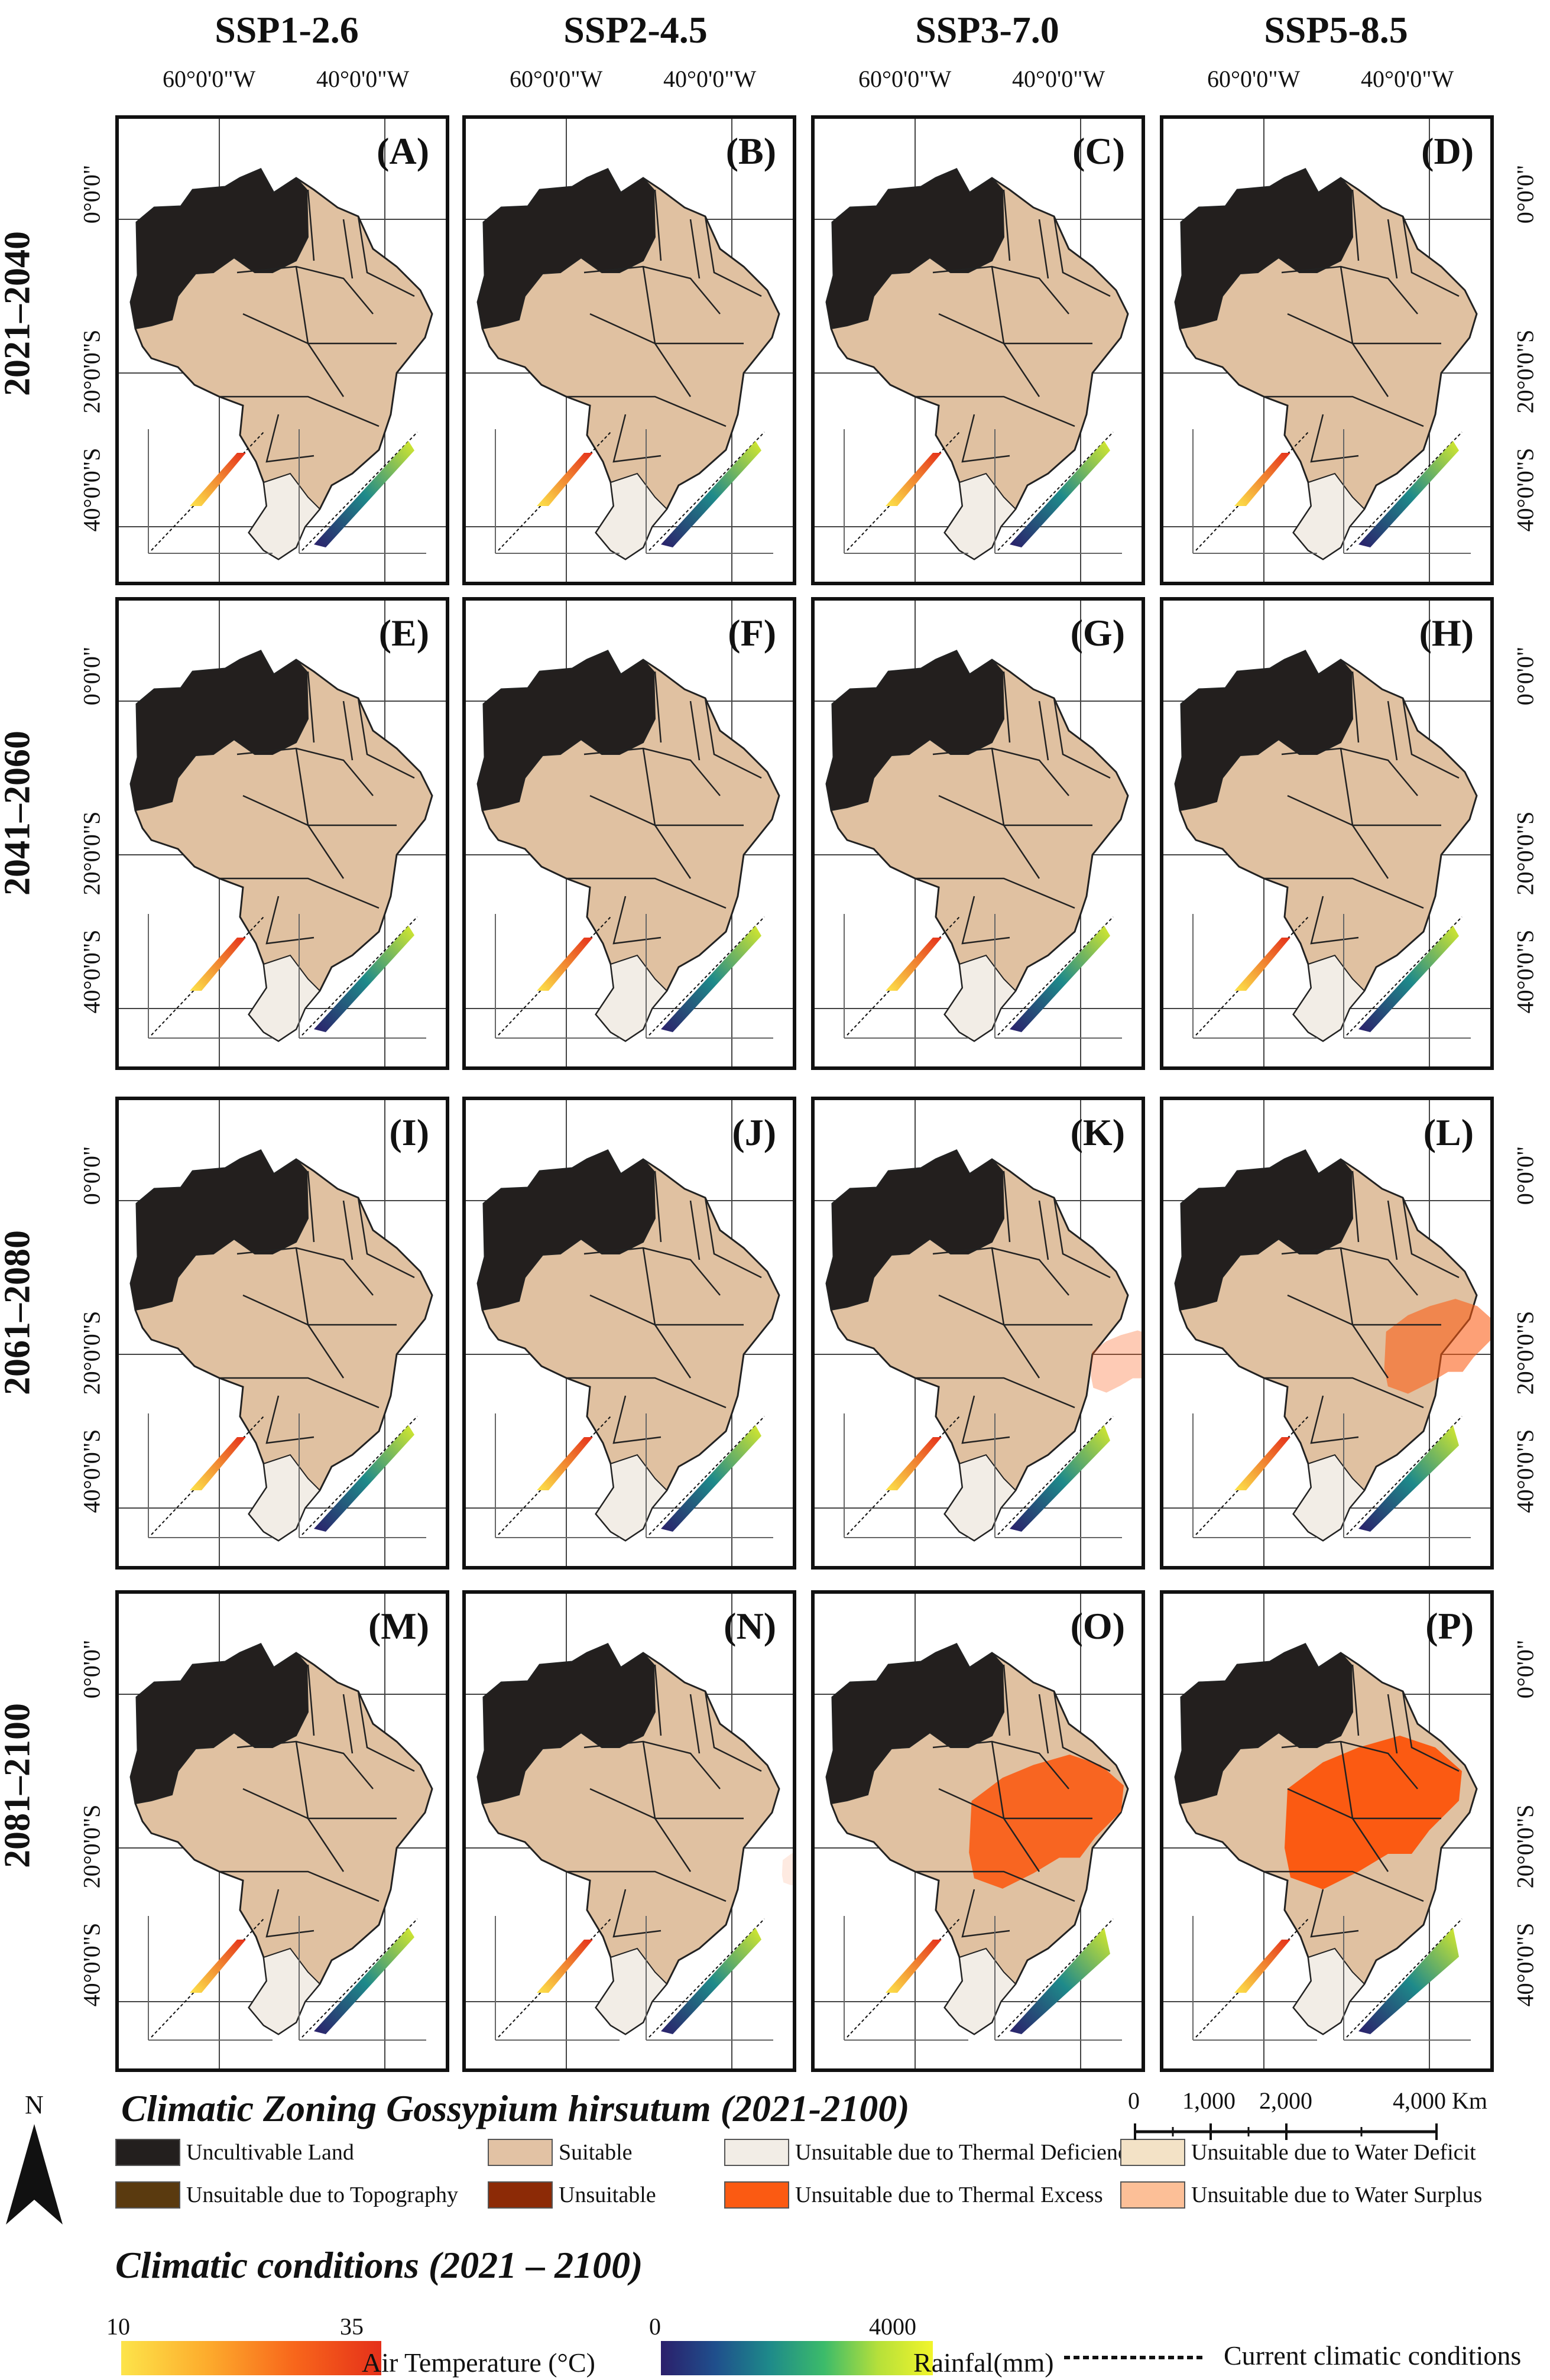 Image resolution: width=1550 pixels, height=2380 pixels. What do you see at coordinates (1447, 151) in the screenshot?
I see `panel-letter: (D)` at bounding box center [1447, 151].